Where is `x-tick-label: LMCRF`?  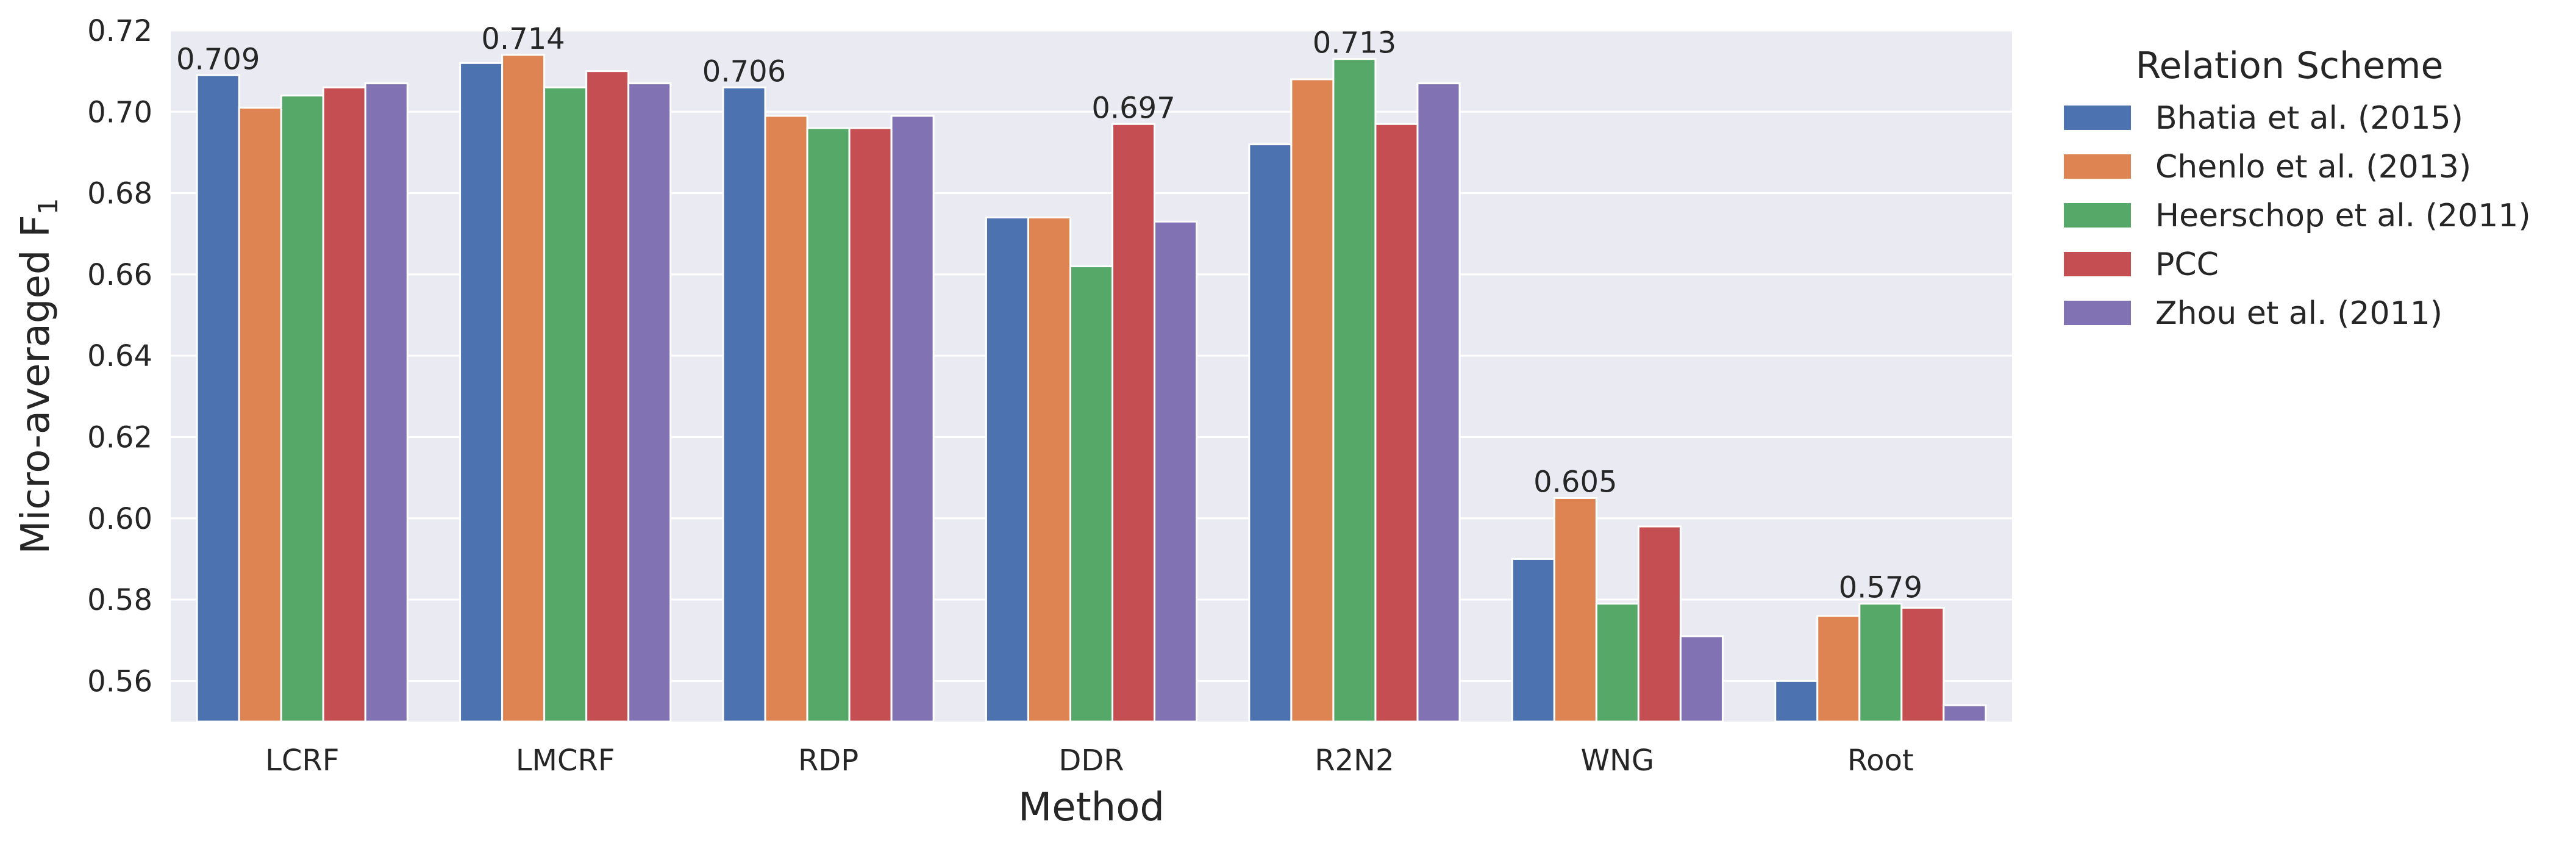 x-tick-label: LMCRF is located at coordinates (565, 761).